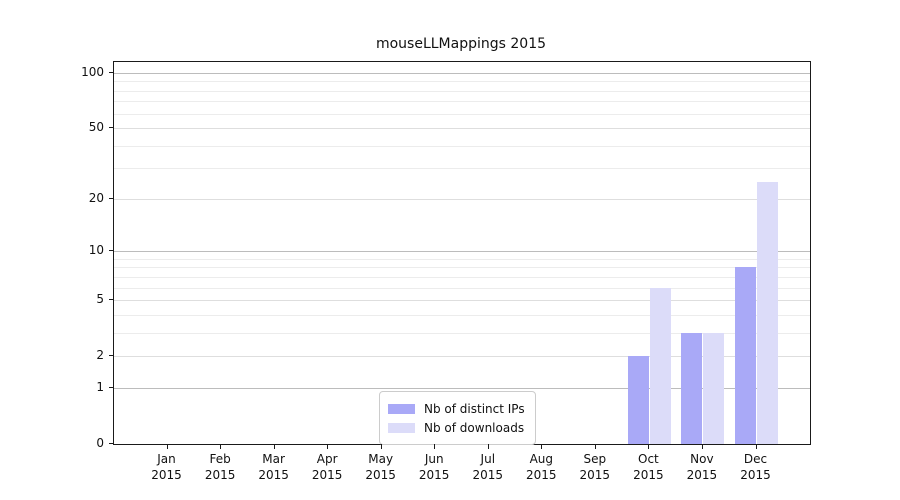 This screenshot has height=500, width=900. Describe the element at coordinates (167, 467) in the screenshot. I see `x-tick-label: Jan 2015` at that location.